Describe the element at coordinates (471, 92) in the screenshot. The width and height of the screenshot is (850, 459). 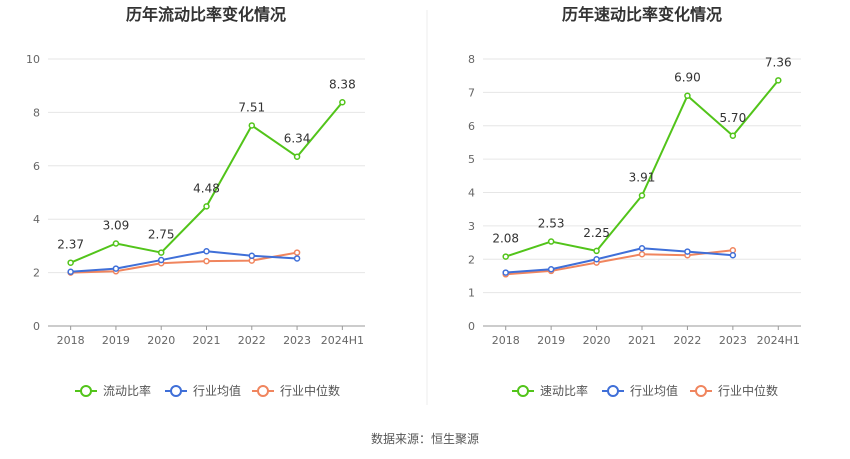
I see `y-tick-label: 7` at that location.